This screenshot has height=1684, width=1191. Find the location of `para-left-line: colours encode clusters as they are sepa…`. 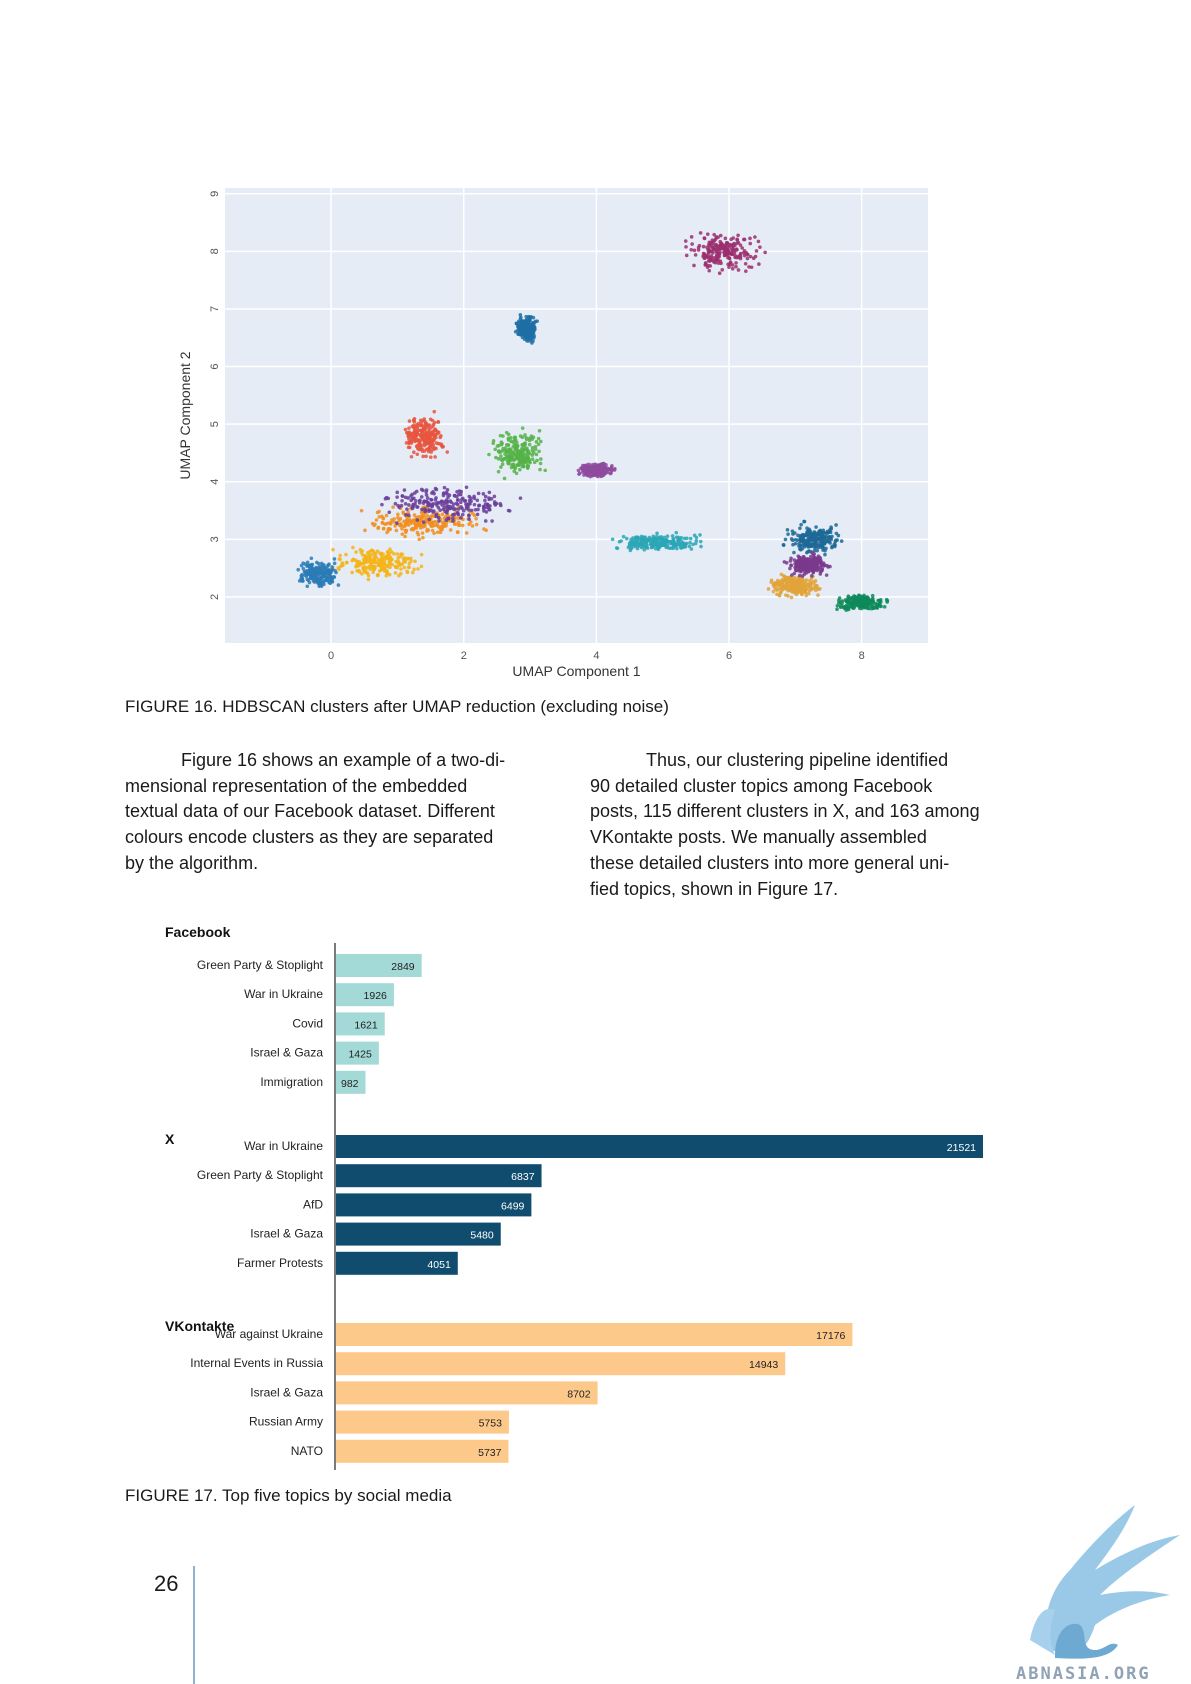

para-left-line: colours encode clusters as they are sepa… is located at coordinates (309, 837).